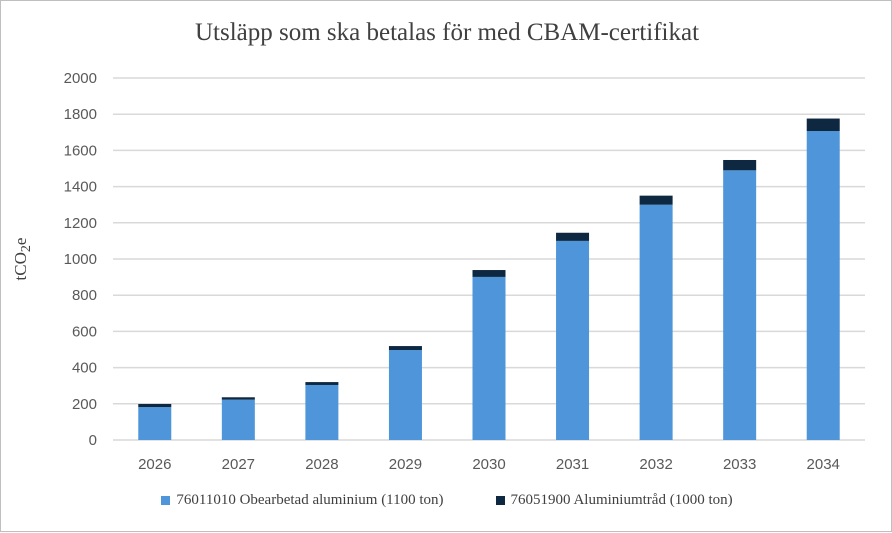  What do you see at coordinates (321, 464) in the screenshot?
I see `x-tick-label: 2028` at bounding box center [321, 464].